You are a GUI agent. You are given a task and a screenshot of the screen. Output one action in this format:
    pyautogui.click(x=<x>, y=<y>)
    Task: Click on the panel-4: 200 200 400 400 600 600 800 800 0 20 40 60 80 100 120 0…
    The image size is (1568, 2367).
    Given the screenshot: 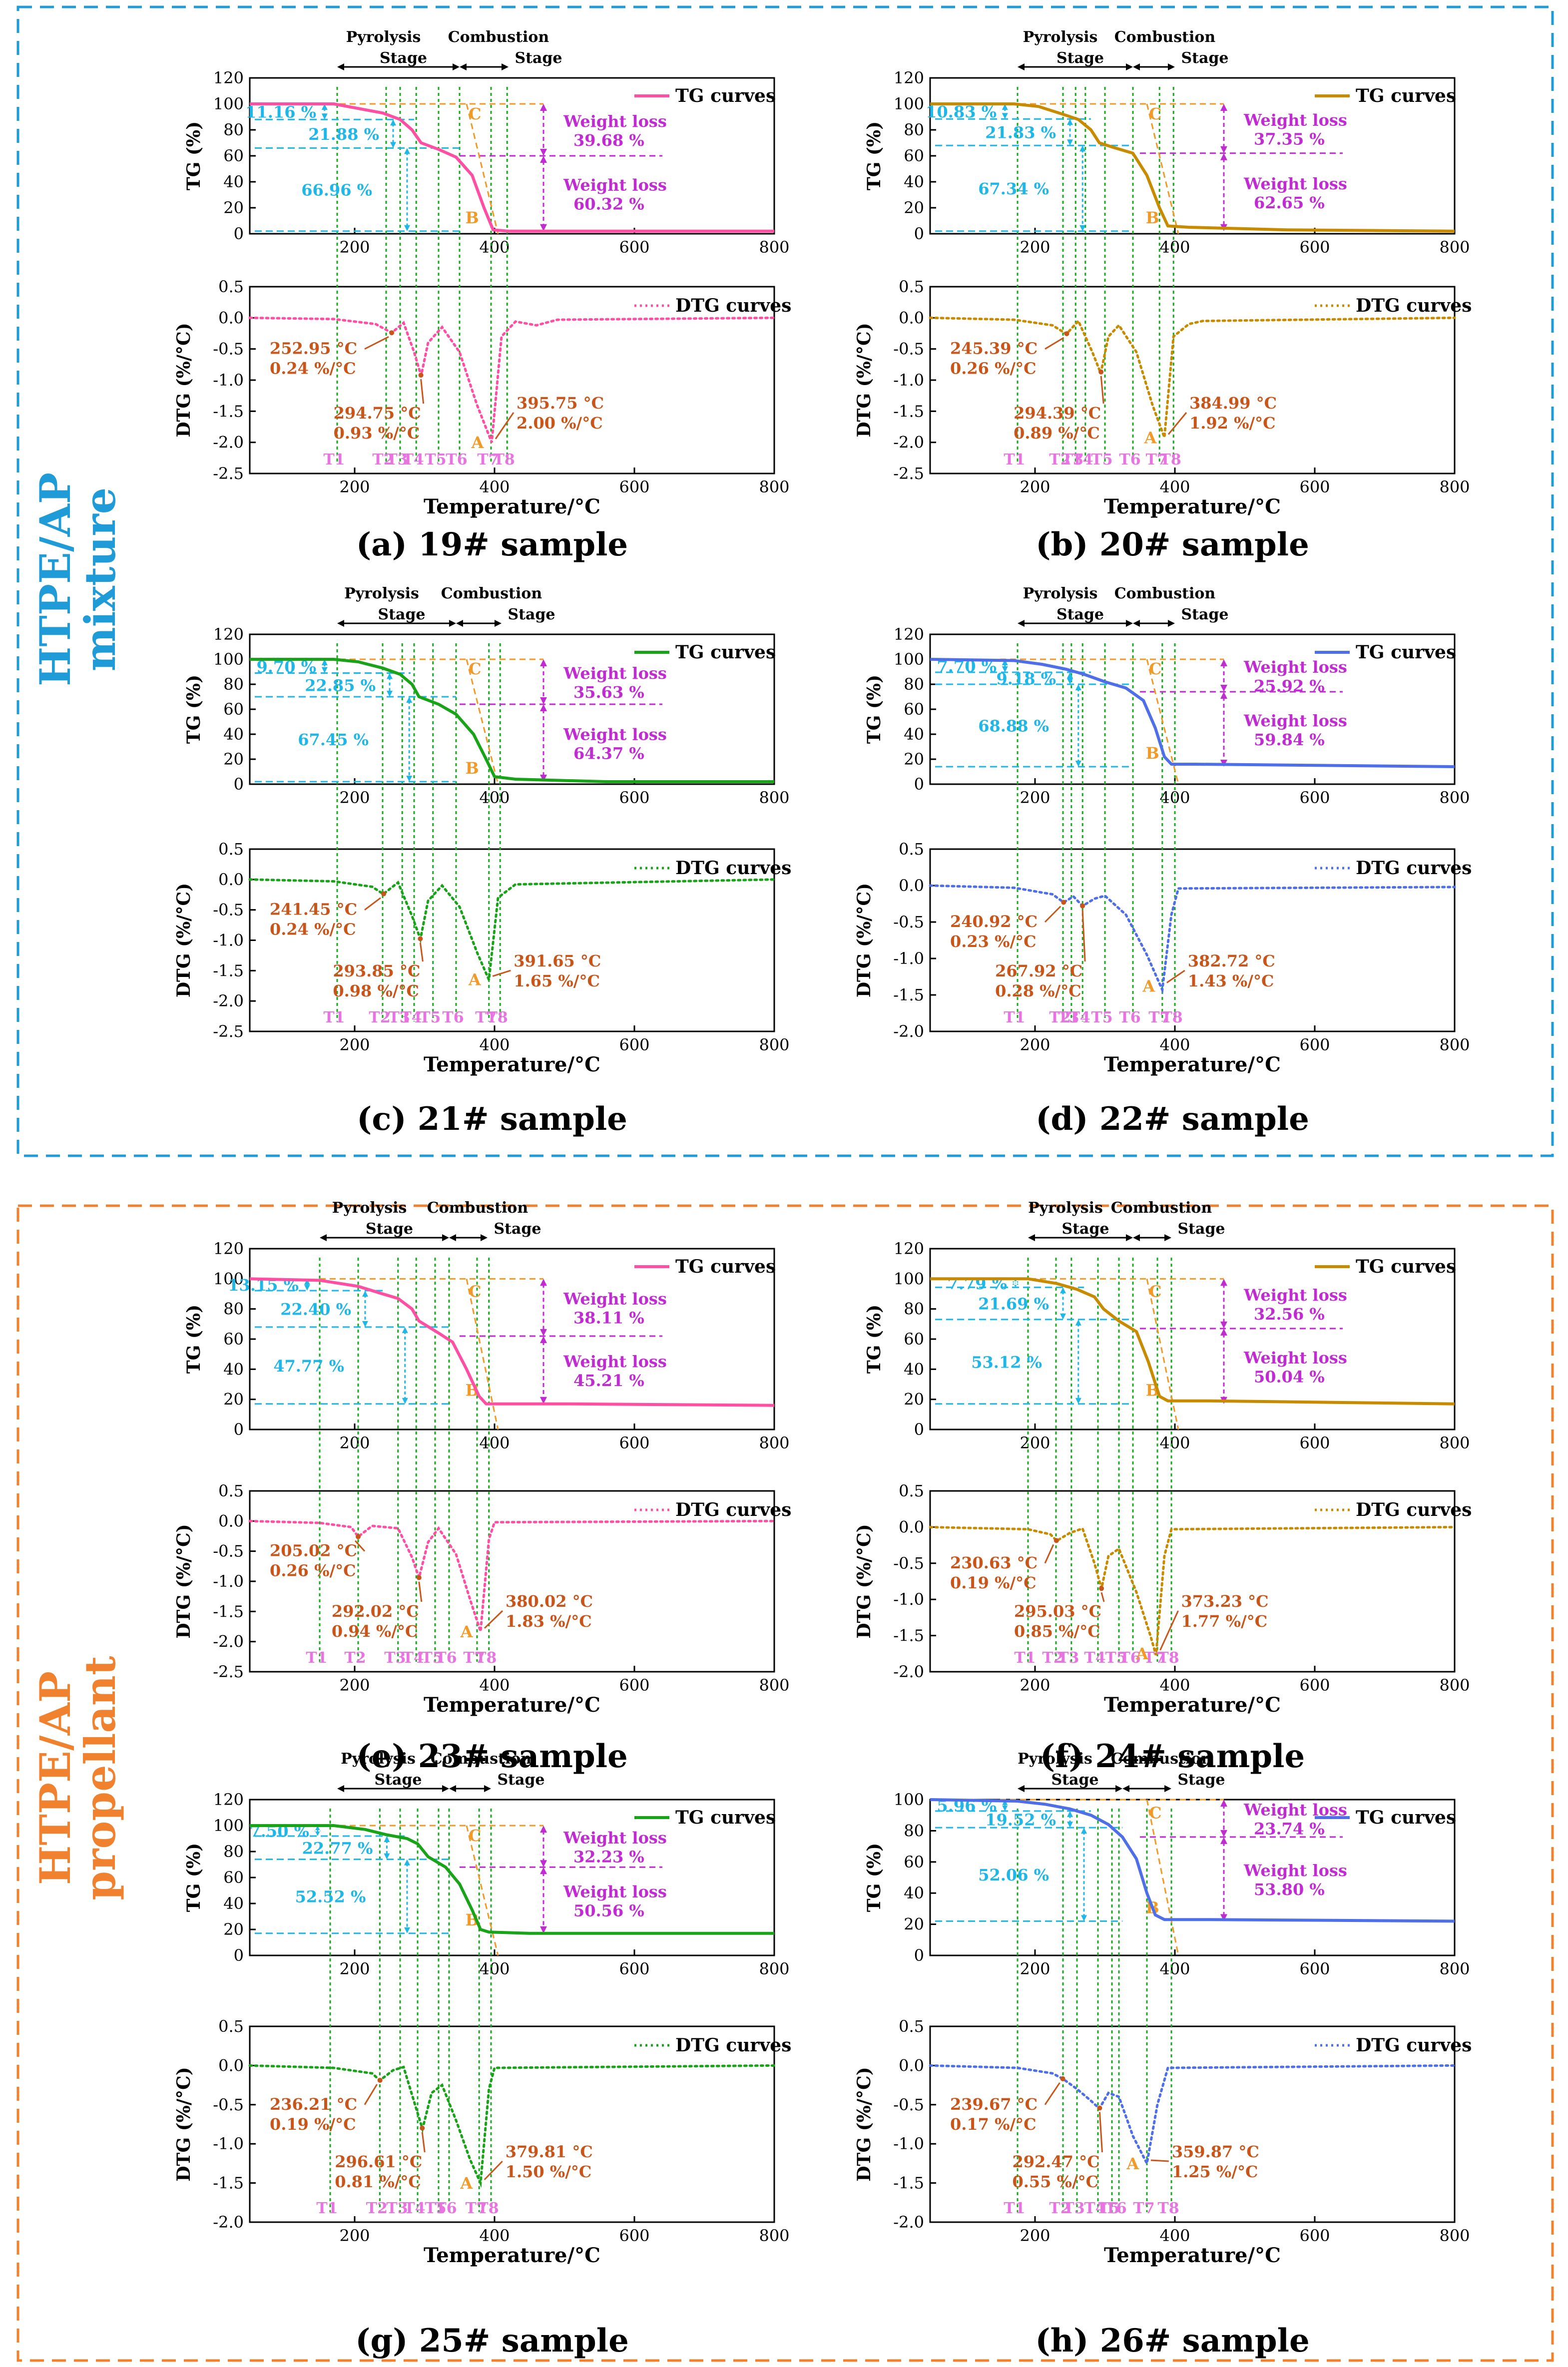 What is the action you would take?
    pyautogui.click(x=1163, y=861)
    